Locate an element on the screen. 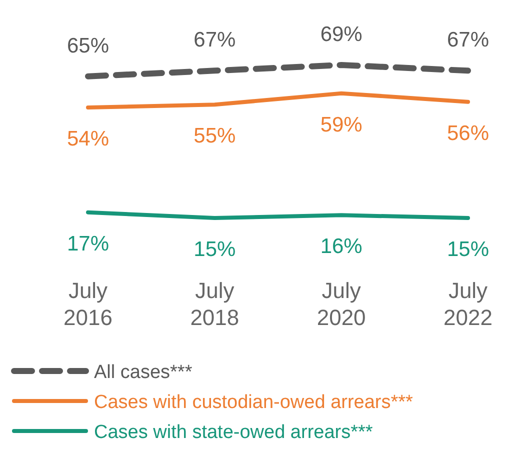  legend-label: Cases with custodian-owed arrears*** is located at coordinates (254, 402).